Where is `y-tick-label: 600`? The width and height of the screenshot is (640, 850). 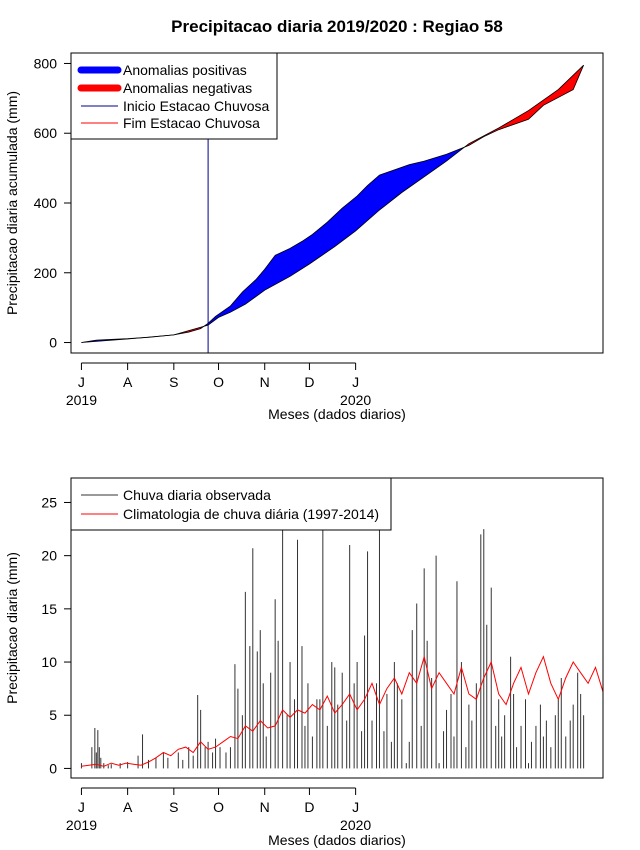
y-tick-label: 600 is located at coordinates (46, 133).